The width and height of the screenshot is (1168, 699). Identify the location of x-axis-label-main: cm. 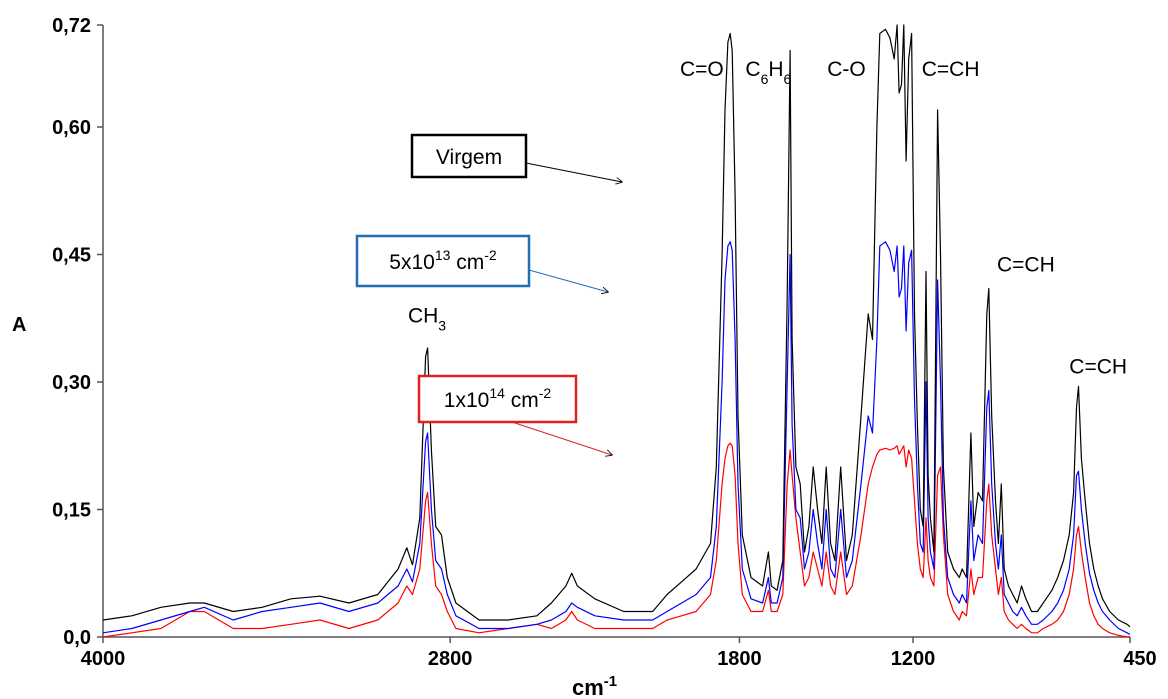
(588, 687).